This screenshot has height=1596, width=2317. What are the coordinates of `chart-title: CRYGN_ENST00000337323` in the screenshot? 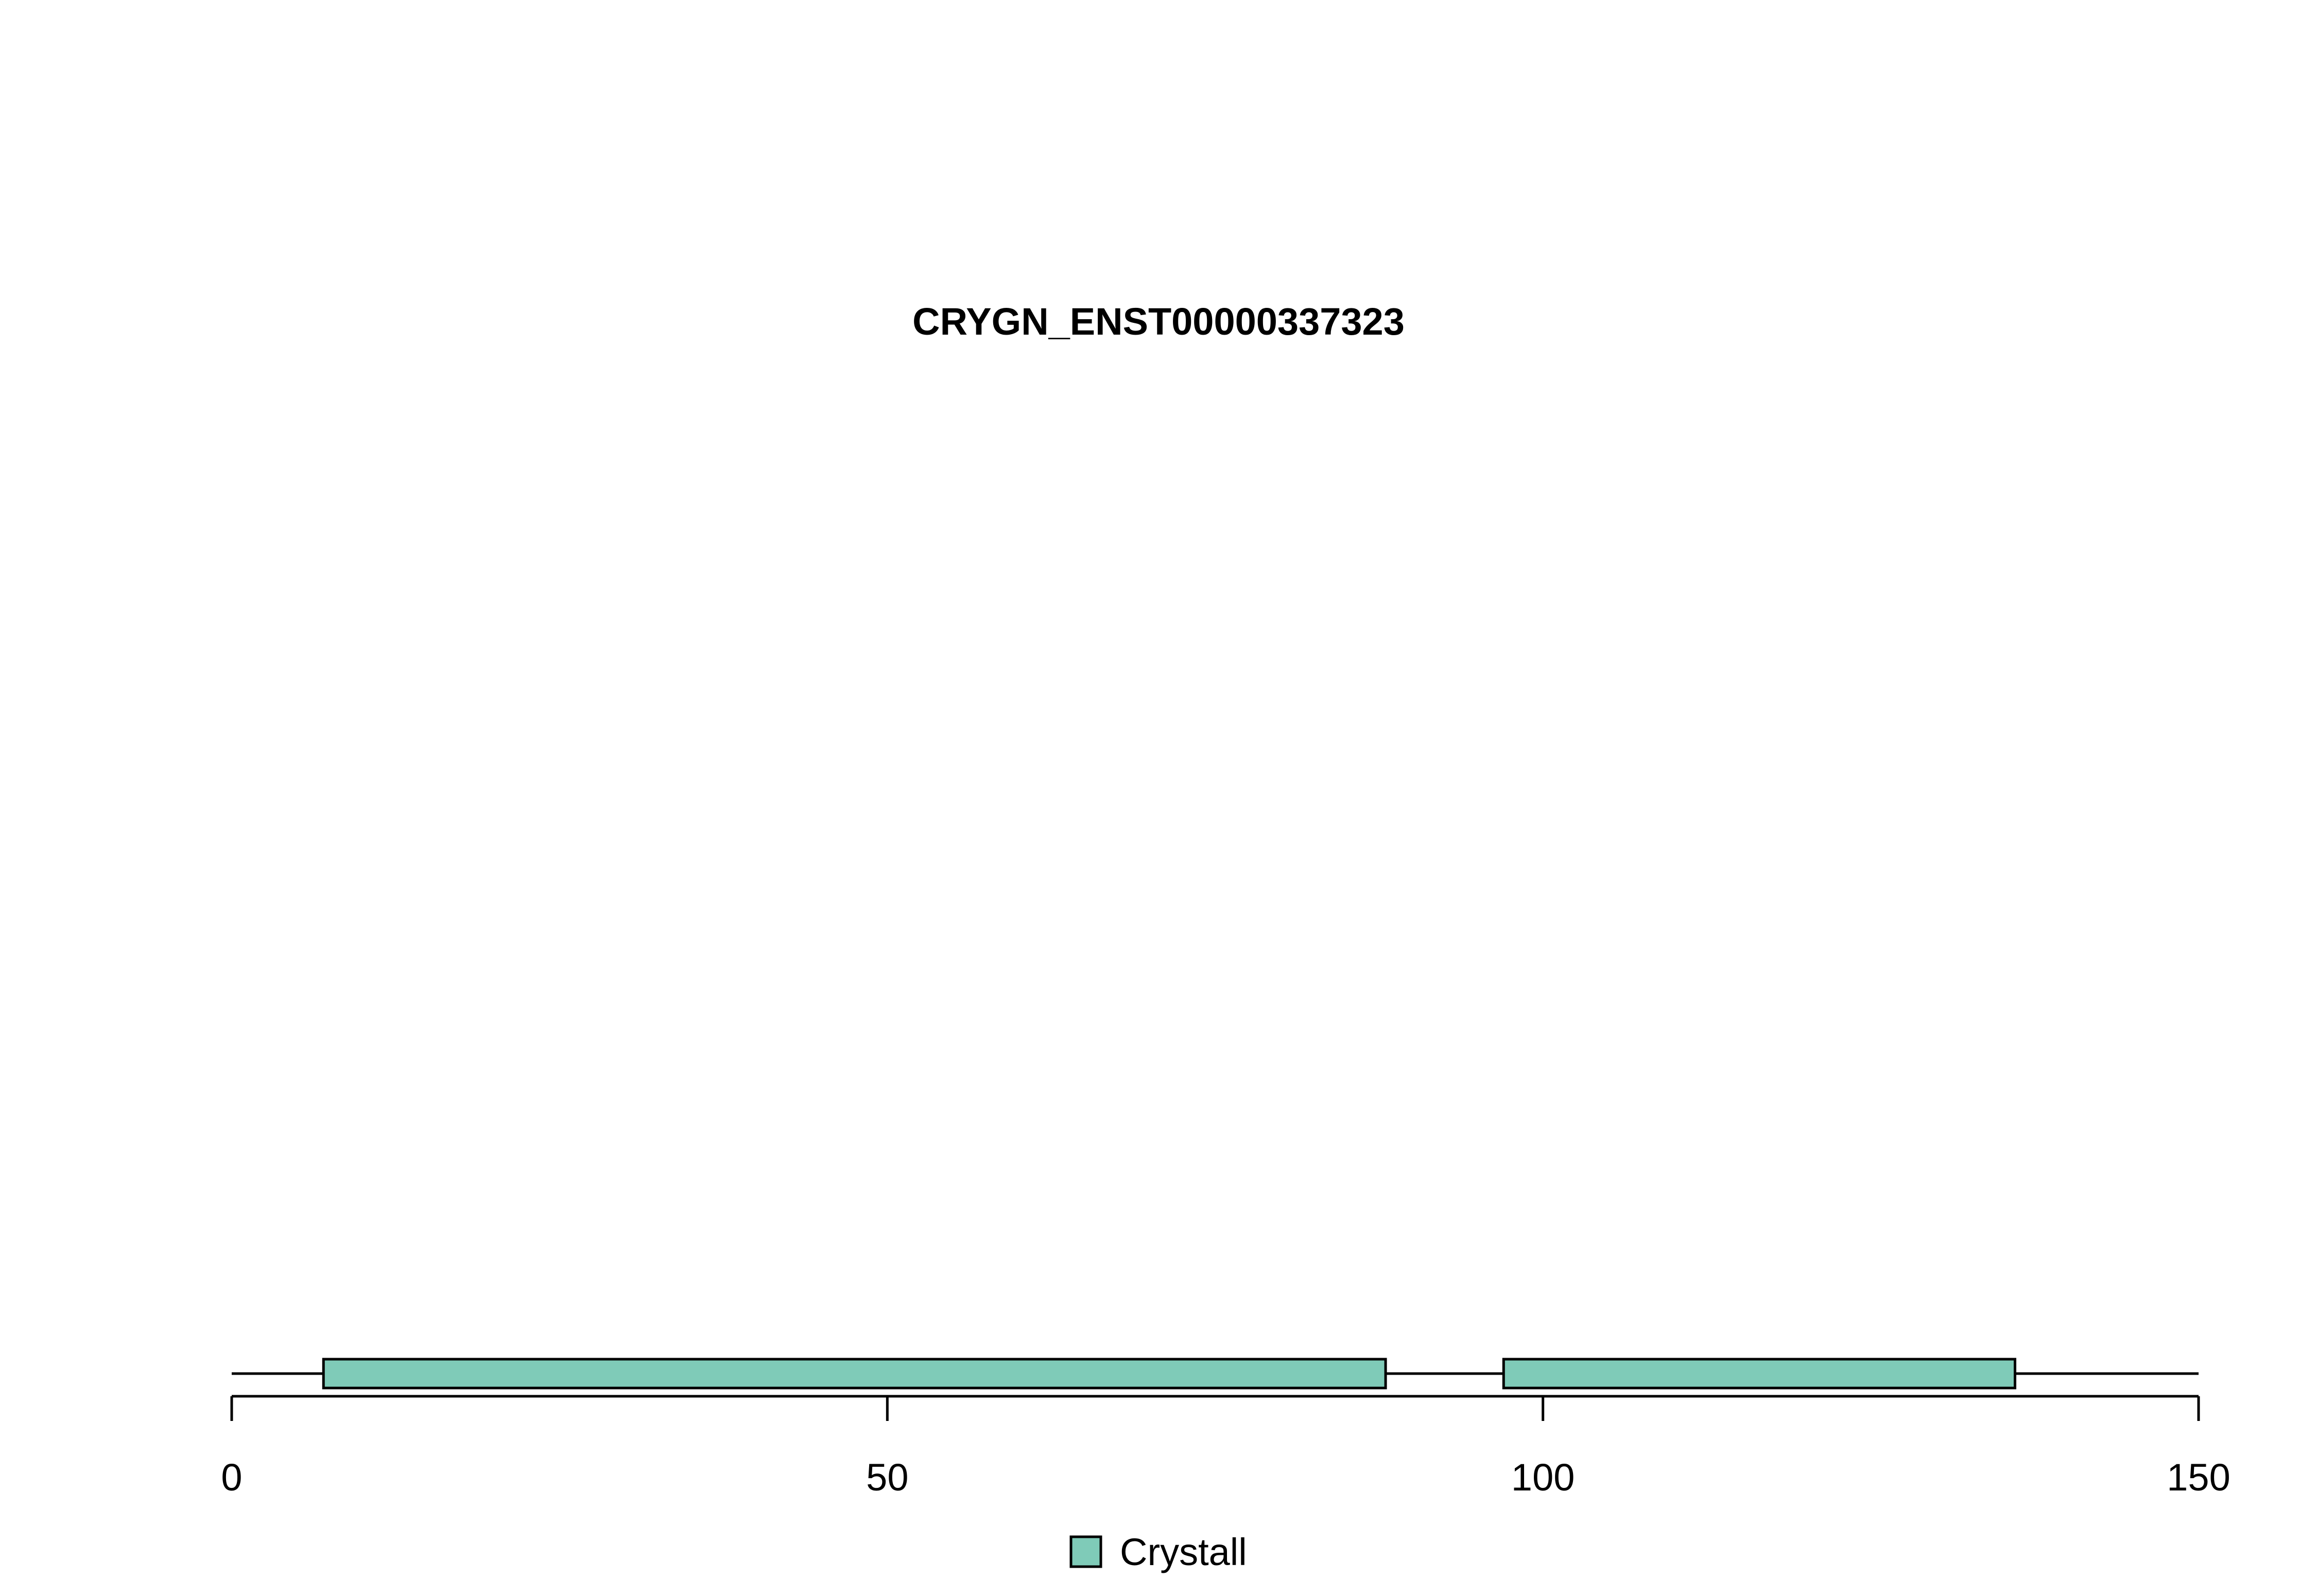 It's located at (1158, 322).